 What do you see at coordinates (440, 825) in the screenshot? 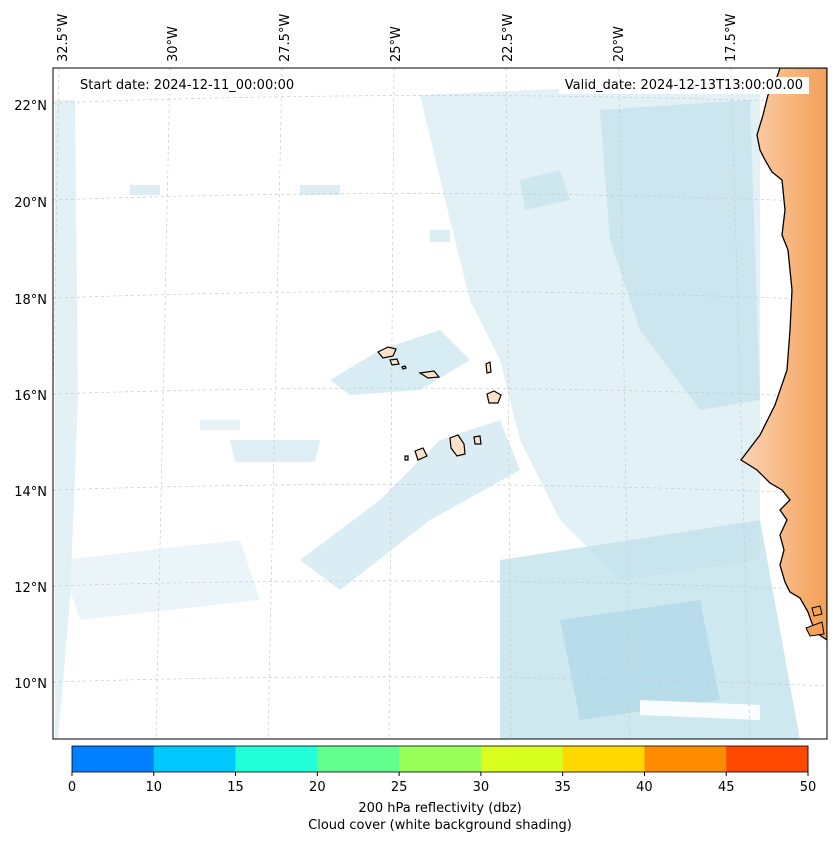
I see `colorbar-subtitle: Cloud cover (white background shading)` at bounding box center [440, 825].